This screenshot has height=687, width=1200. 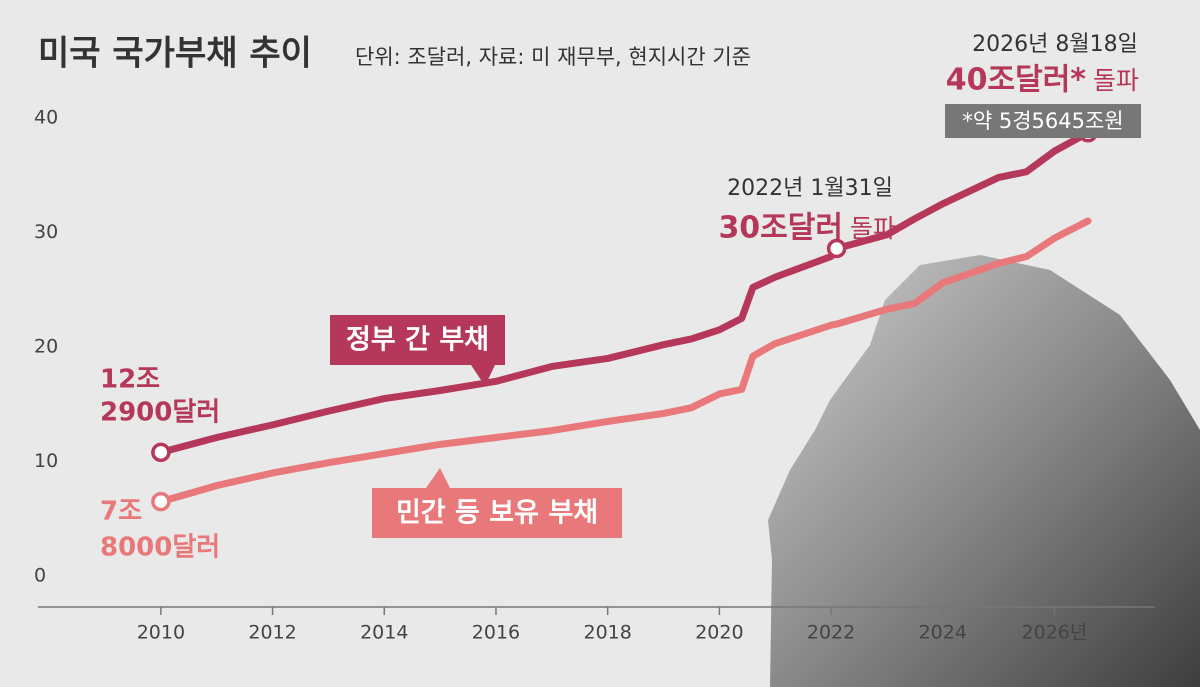 I want to click on chart-title: 미국 국가부채 추이, so click(x=175, y=54).